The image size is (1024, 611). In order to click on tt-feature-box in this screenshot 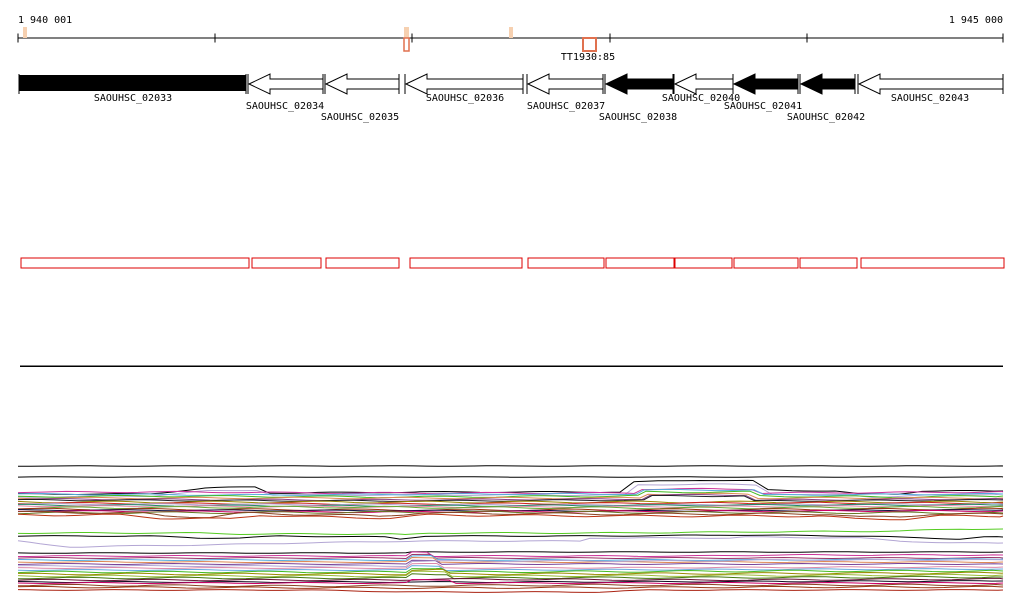, I will do `click(589, 44)`.